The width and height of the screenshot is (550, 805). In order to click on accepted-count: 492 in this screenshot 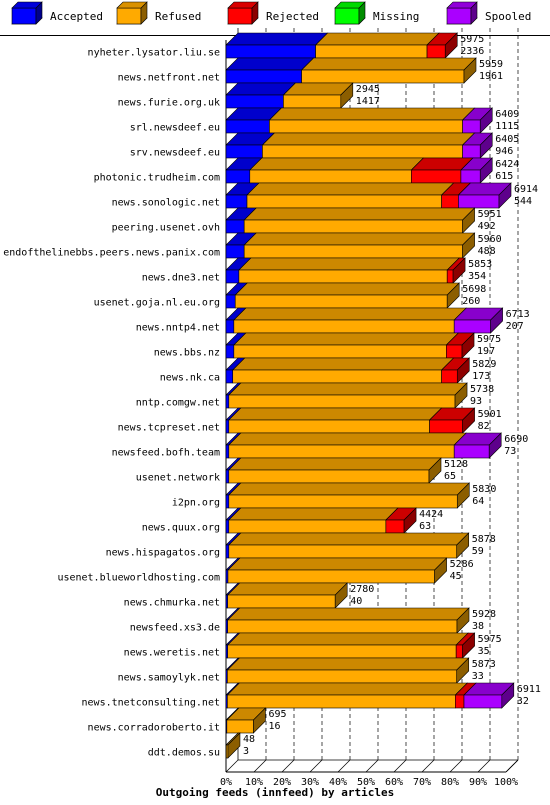, I will do `click(487, 226)`.